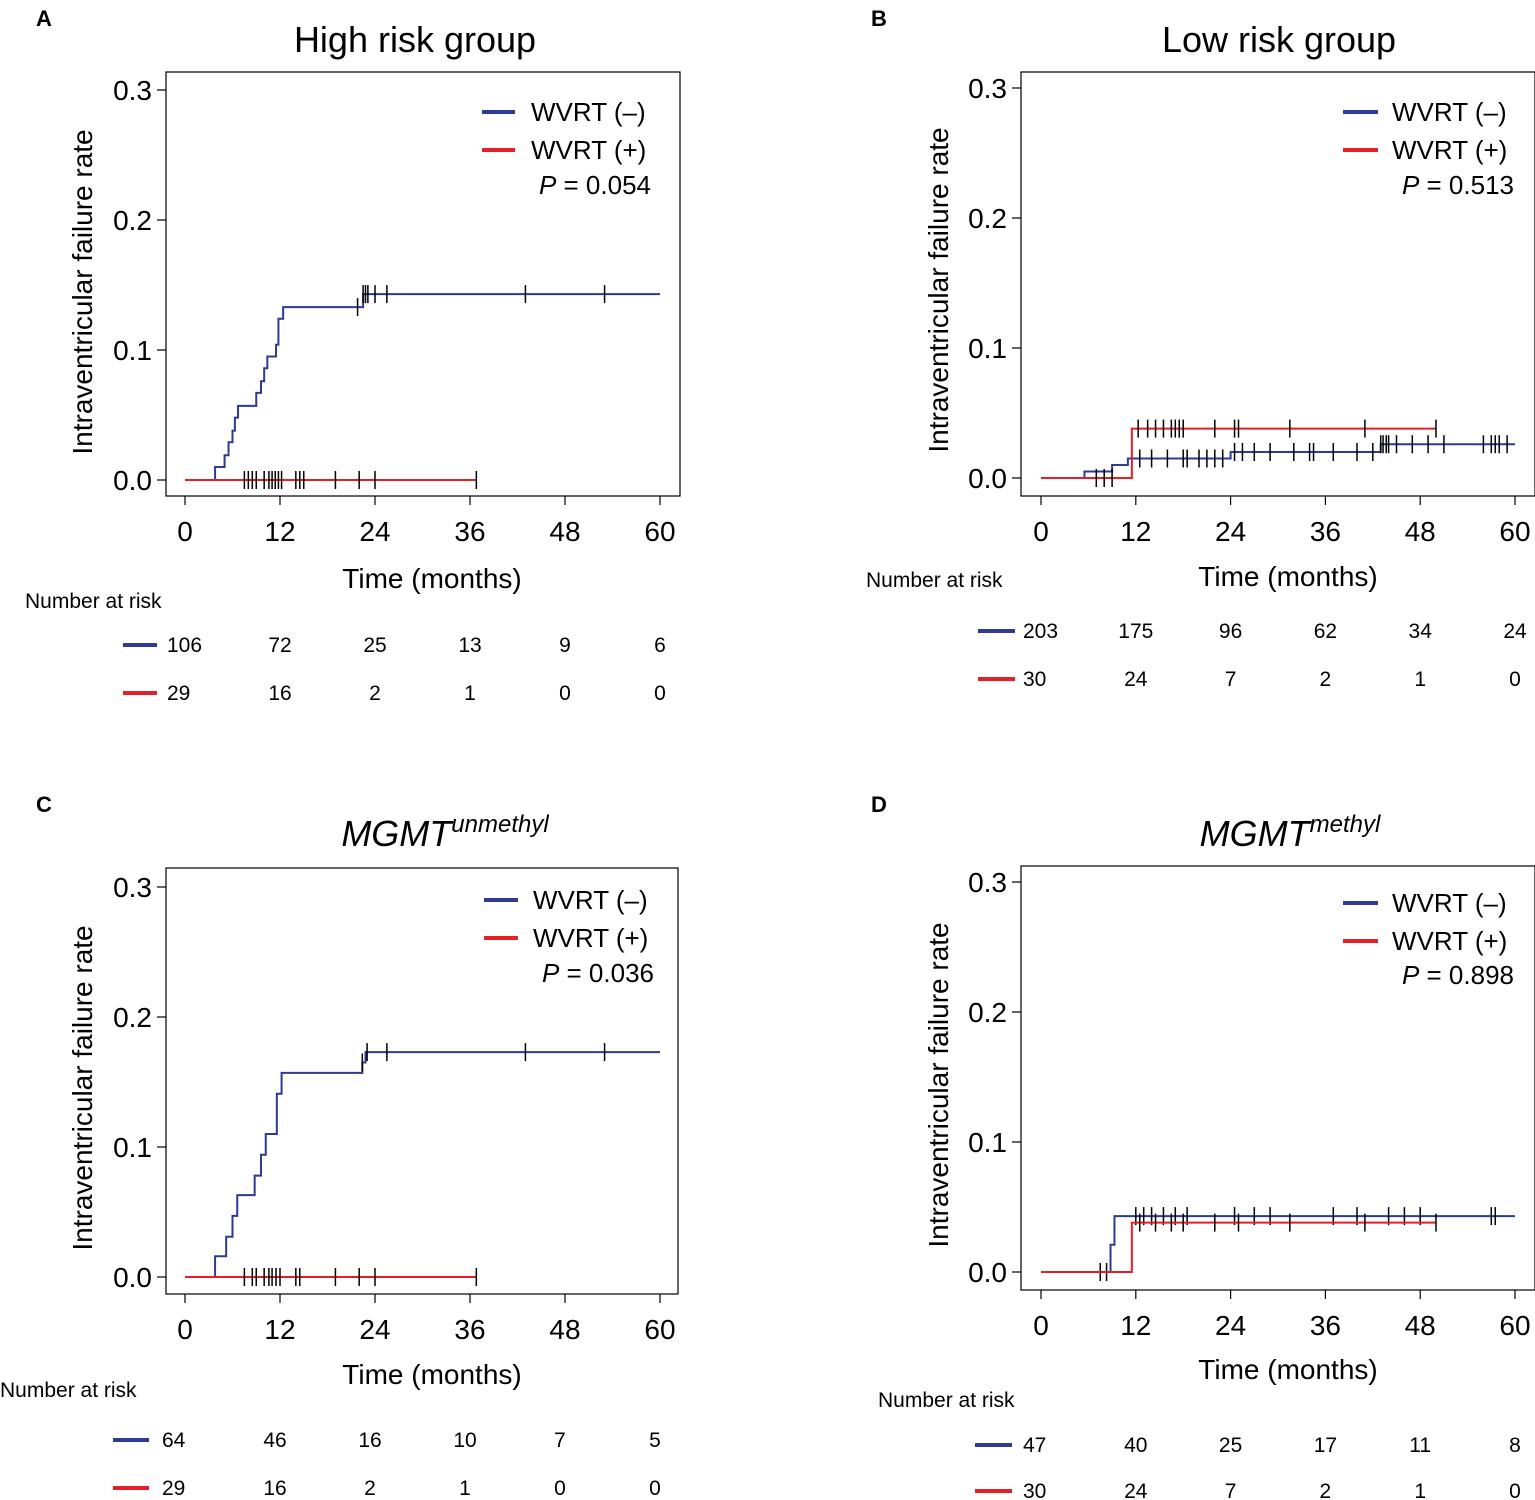  I want to click on risk-count-neg: 9, so click(565, 645).